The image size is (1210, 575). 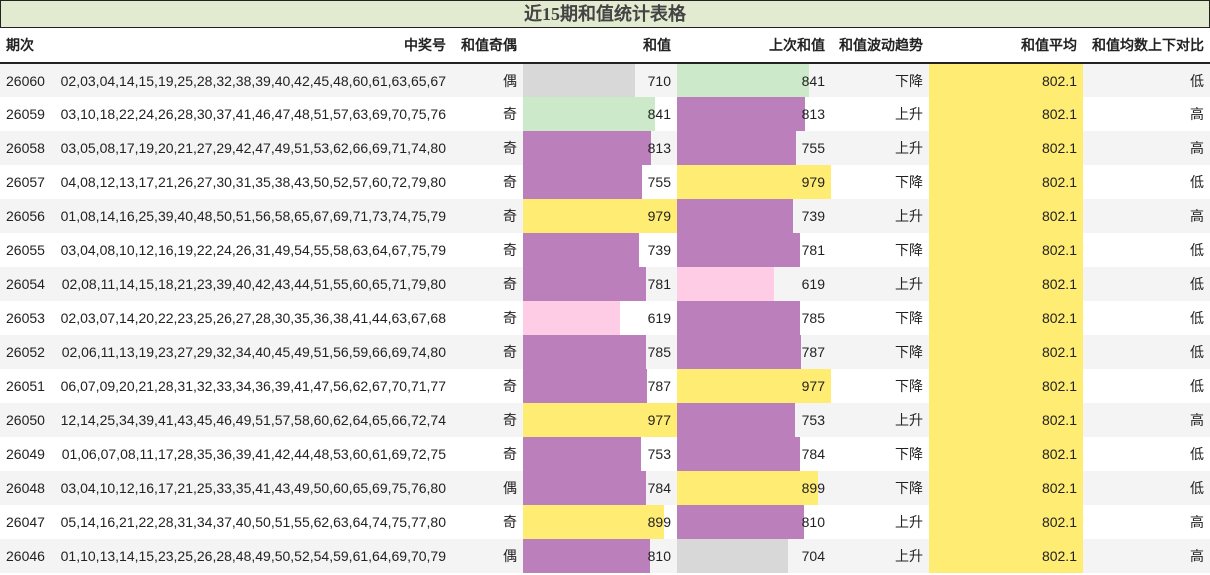 I want to click on prev-sum-value: 784, so click(x=813, y=454).